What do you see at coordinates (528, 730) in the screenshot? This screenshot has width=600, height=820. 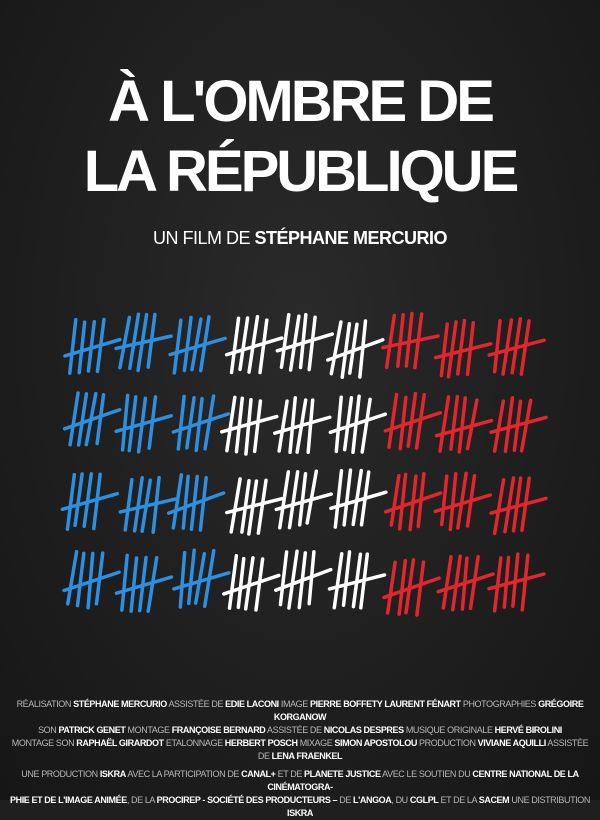 I see `credit-name: HERVÉ BIROLINI` at bounding box center [528, 730].